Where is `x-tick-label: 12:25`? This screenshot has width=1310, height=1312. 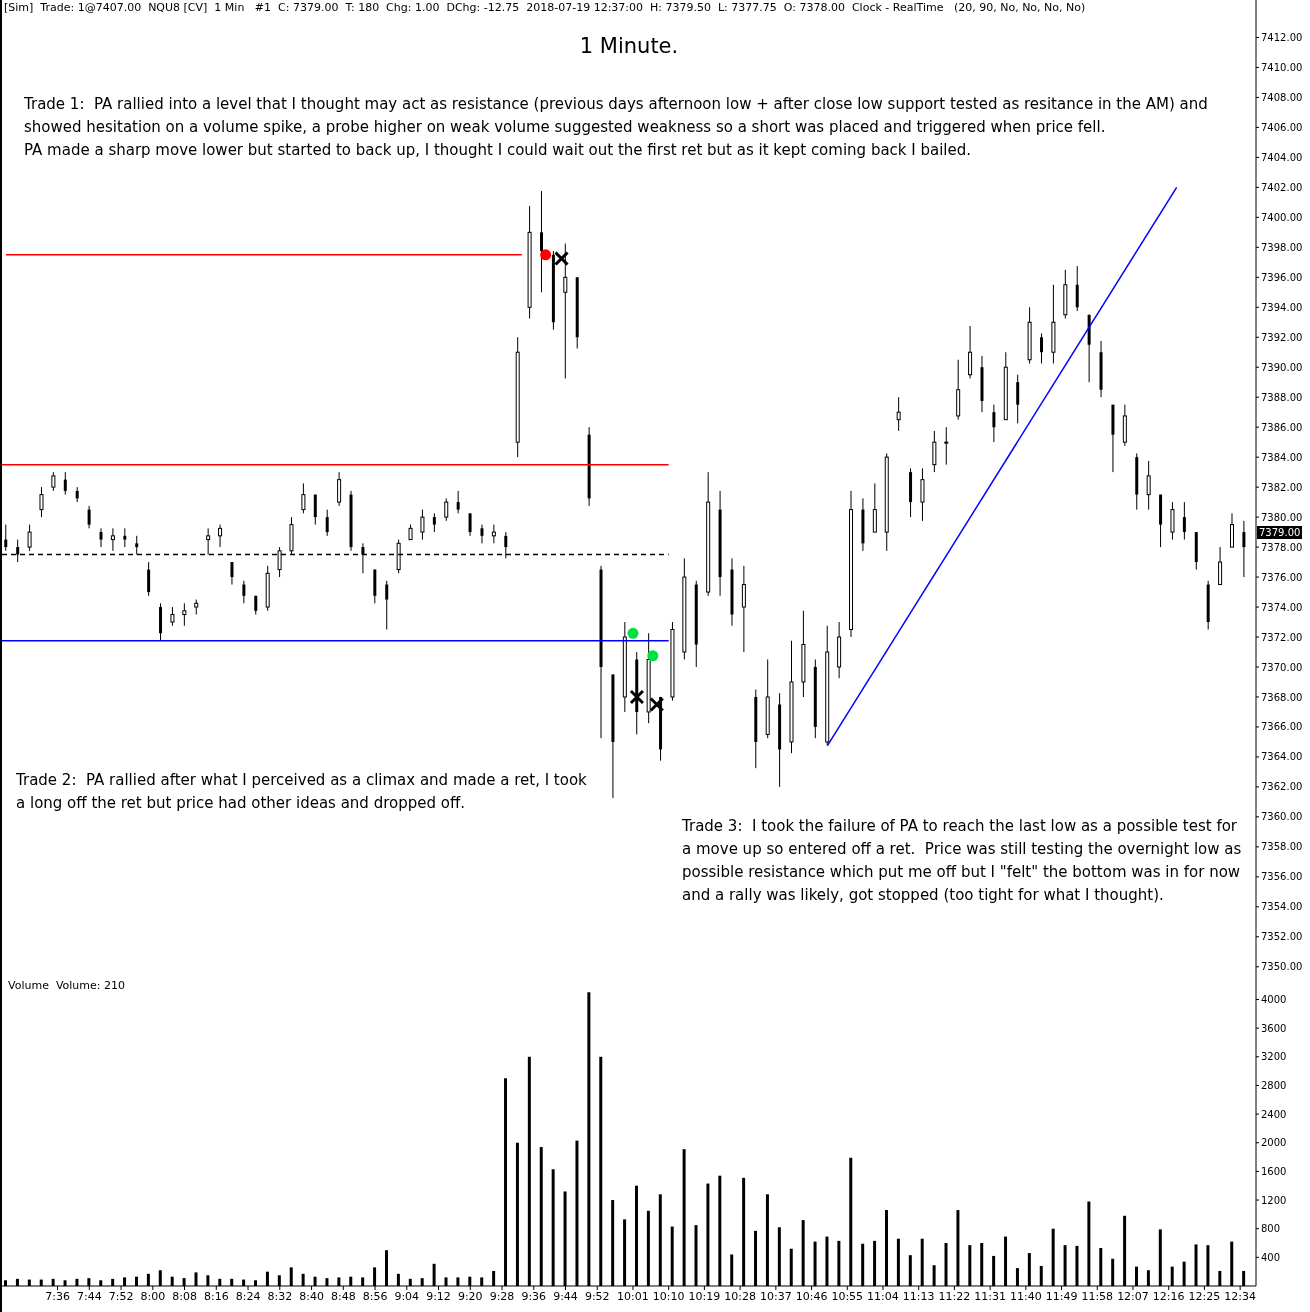 x-tick-label: 12:25 is located at coordinates (1204, 1296).